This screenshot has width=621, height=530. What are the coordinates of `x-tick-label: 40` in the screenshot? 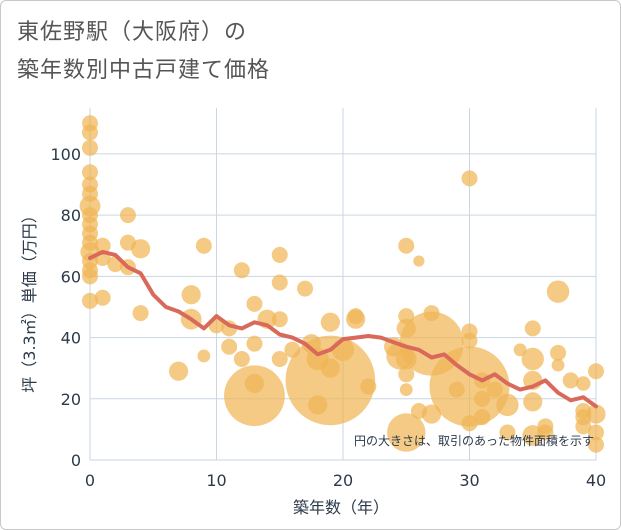 It's located at (596, 480).